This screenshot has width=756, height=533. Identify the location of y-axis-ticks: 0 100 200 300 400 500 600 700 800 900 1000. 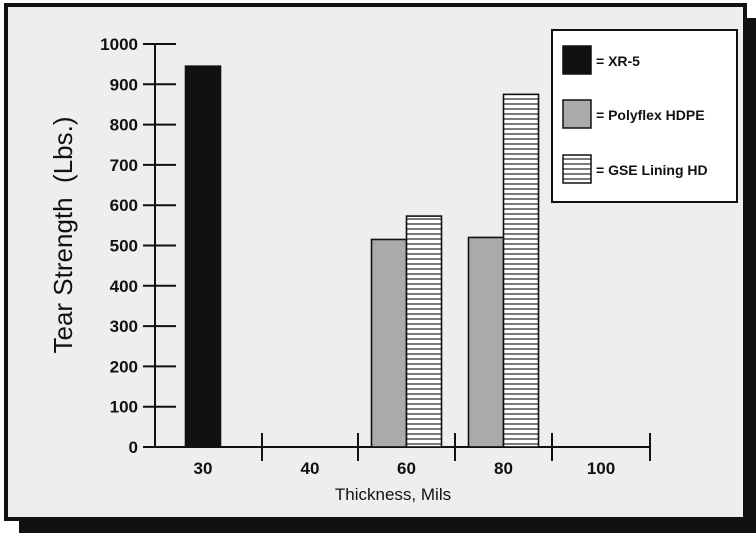
(138, 246).